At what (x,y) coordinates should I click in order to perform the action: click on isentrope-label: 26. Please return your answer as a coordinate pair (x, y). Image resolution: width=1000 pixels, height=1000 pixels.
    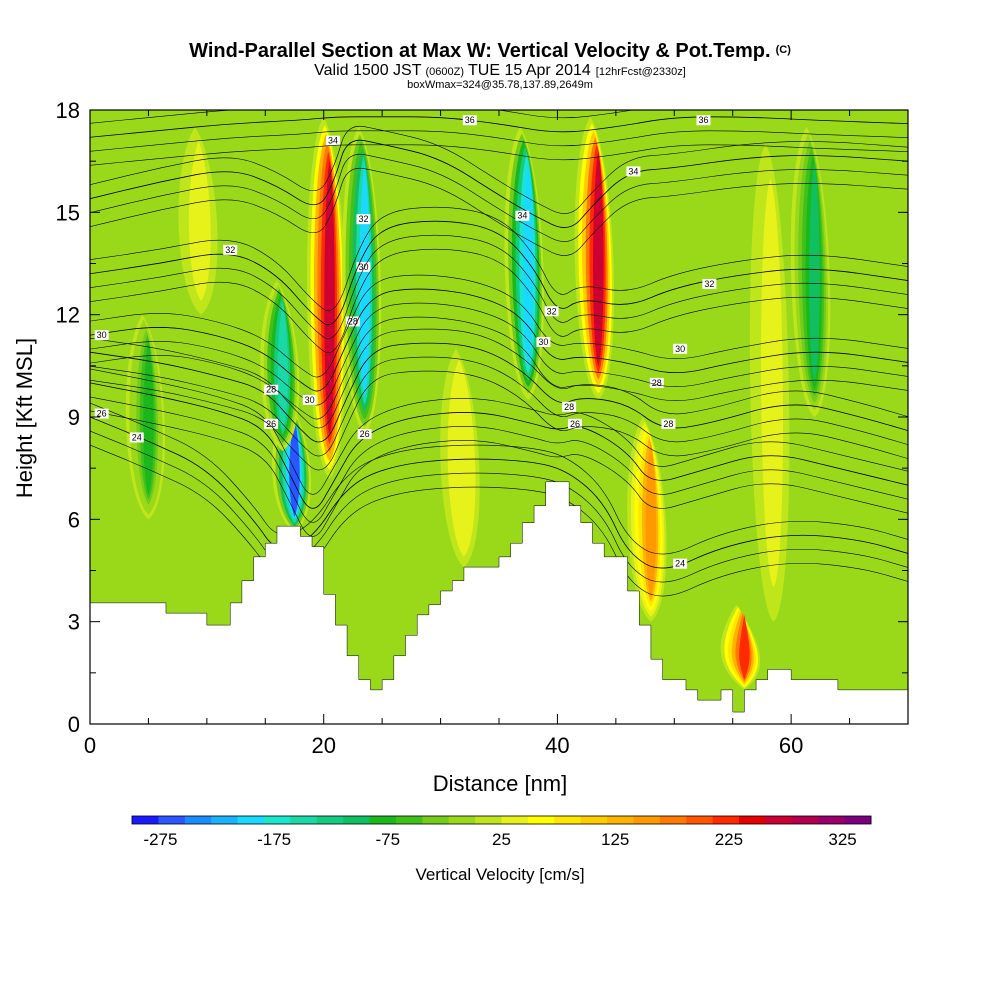
    Looking at the image, I should click on (102, 414).